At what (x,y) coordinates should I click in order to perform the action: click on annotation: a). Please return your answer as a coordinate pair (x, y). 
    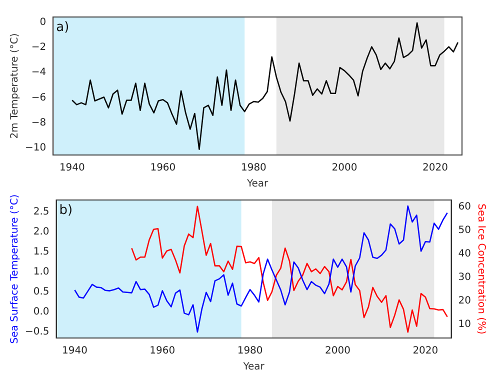
    Looking at the image, I should click on (63, 27).